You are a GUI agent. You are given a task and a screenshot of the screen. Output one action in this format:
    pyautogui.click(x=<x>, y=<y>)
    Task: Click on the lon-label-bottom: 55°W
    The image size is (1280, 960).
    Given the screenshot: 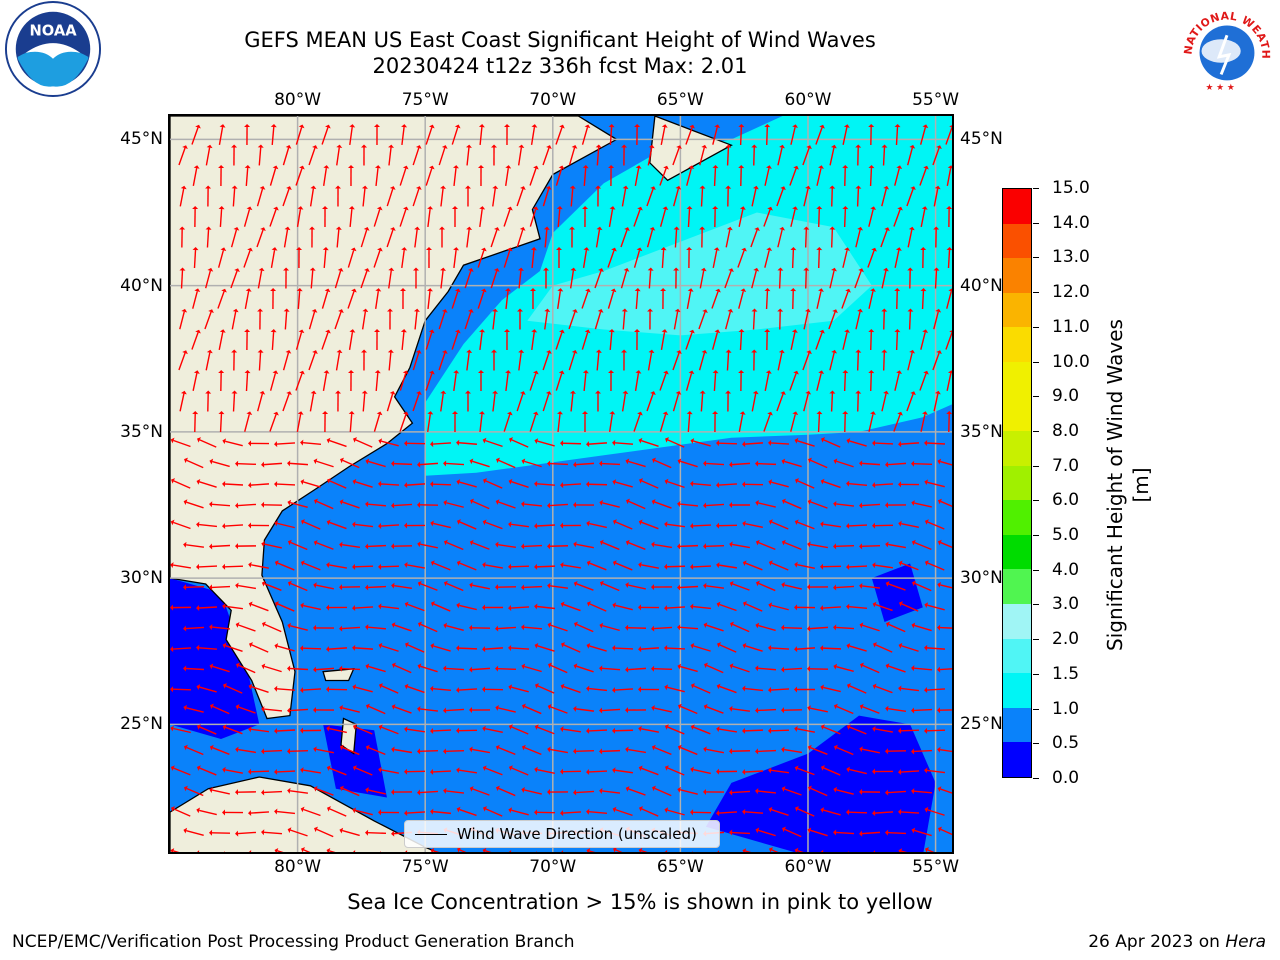 What is the action you would take?
    pyautogui.click(x=936, y=867)
    